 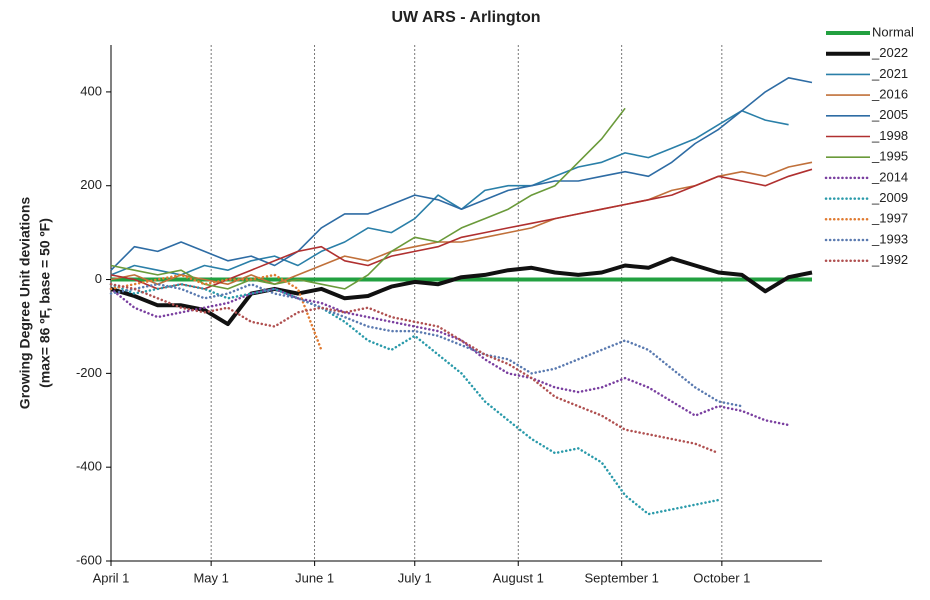 I want to click on legend-label: _1992, so click(x=889, y=259).